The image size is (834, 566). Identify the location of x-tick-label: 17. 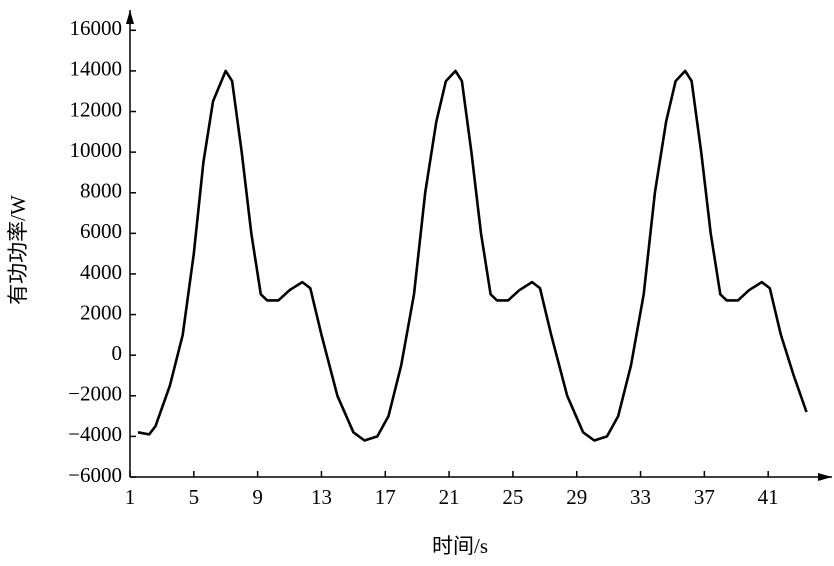
(385, 497).